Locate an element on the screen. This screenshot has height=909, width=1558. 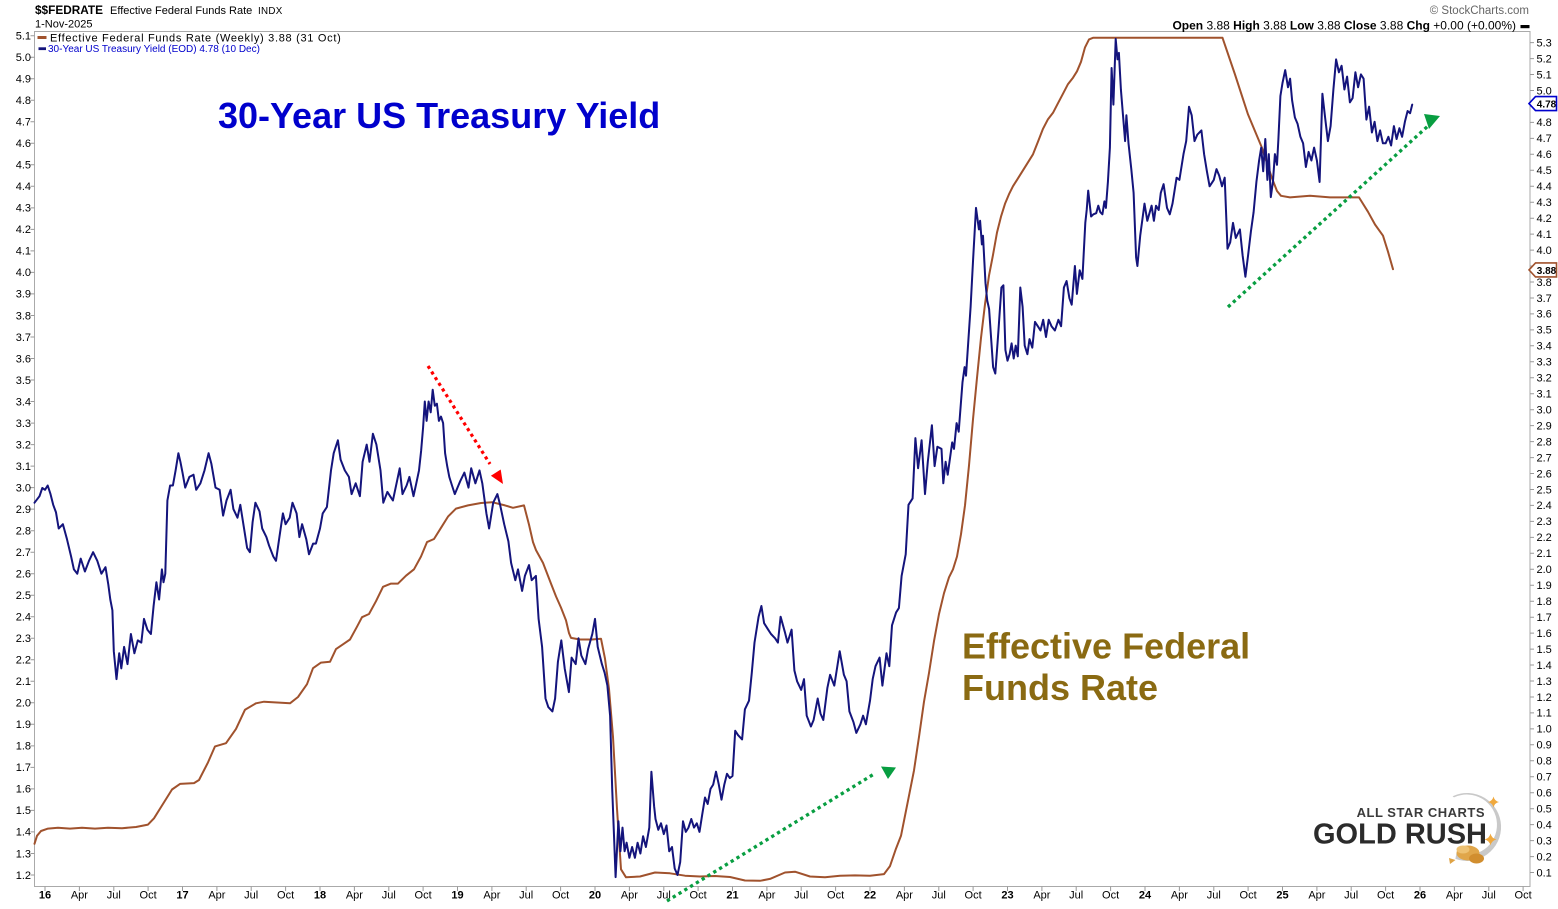
svg-text: 4.9 is located at coordinates (23, 80).